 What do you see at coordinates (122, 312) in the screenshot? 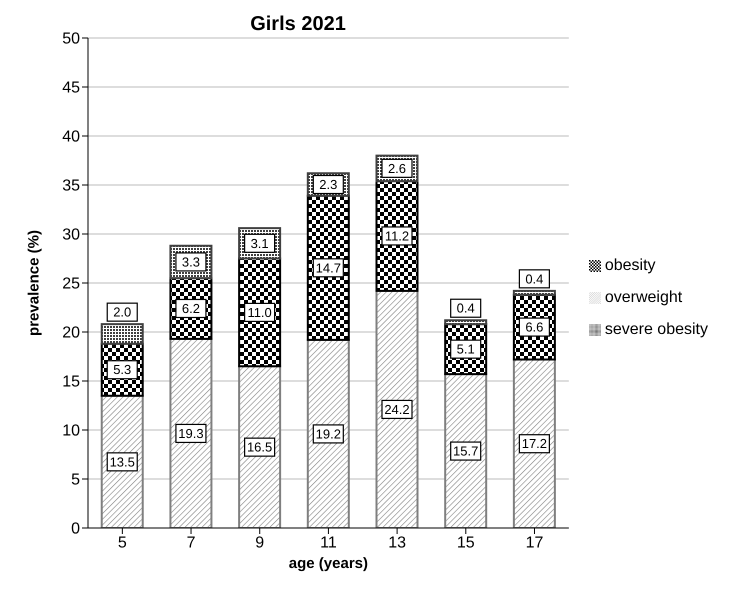
I see `data-label: 2.0` at bounding box center [122, 312].